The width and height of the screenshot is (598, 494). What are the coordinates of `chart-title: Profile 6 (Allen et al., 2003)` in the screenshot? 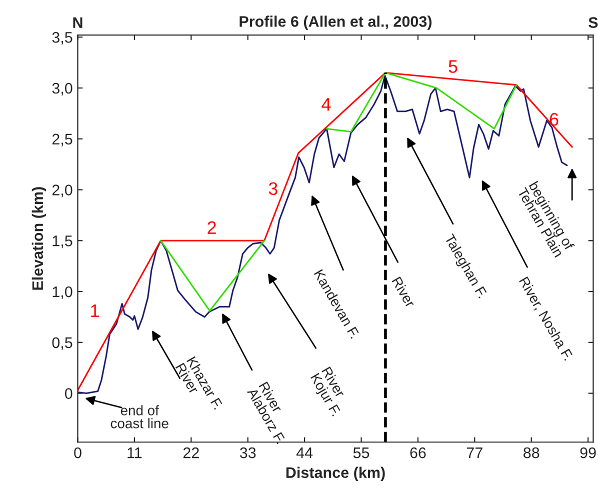 It's located at (336, 23).